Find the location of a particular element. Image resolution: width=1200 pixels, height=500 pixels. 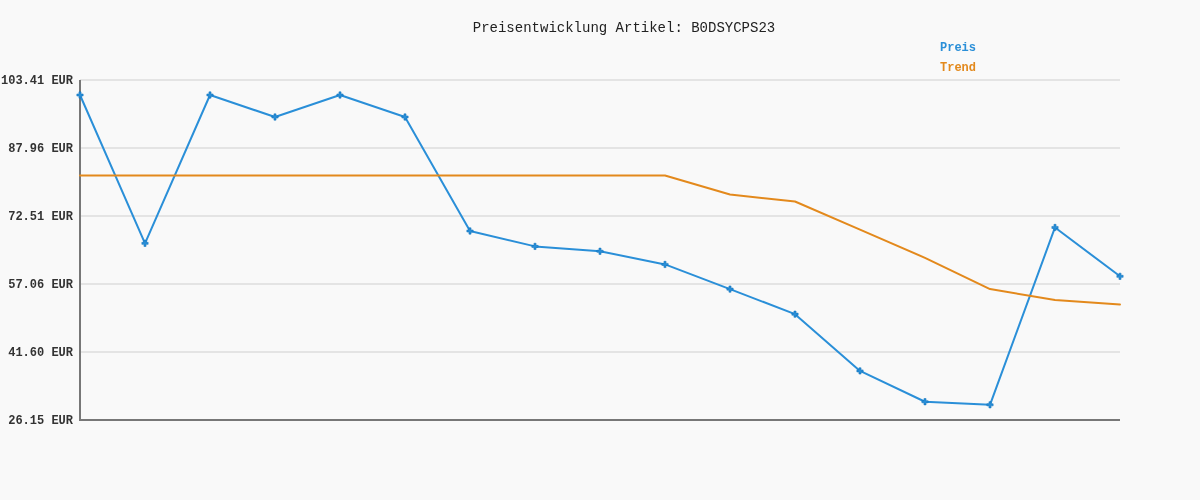

y-tick-label: 26.15 EUR is located at coordinates (41, 421).